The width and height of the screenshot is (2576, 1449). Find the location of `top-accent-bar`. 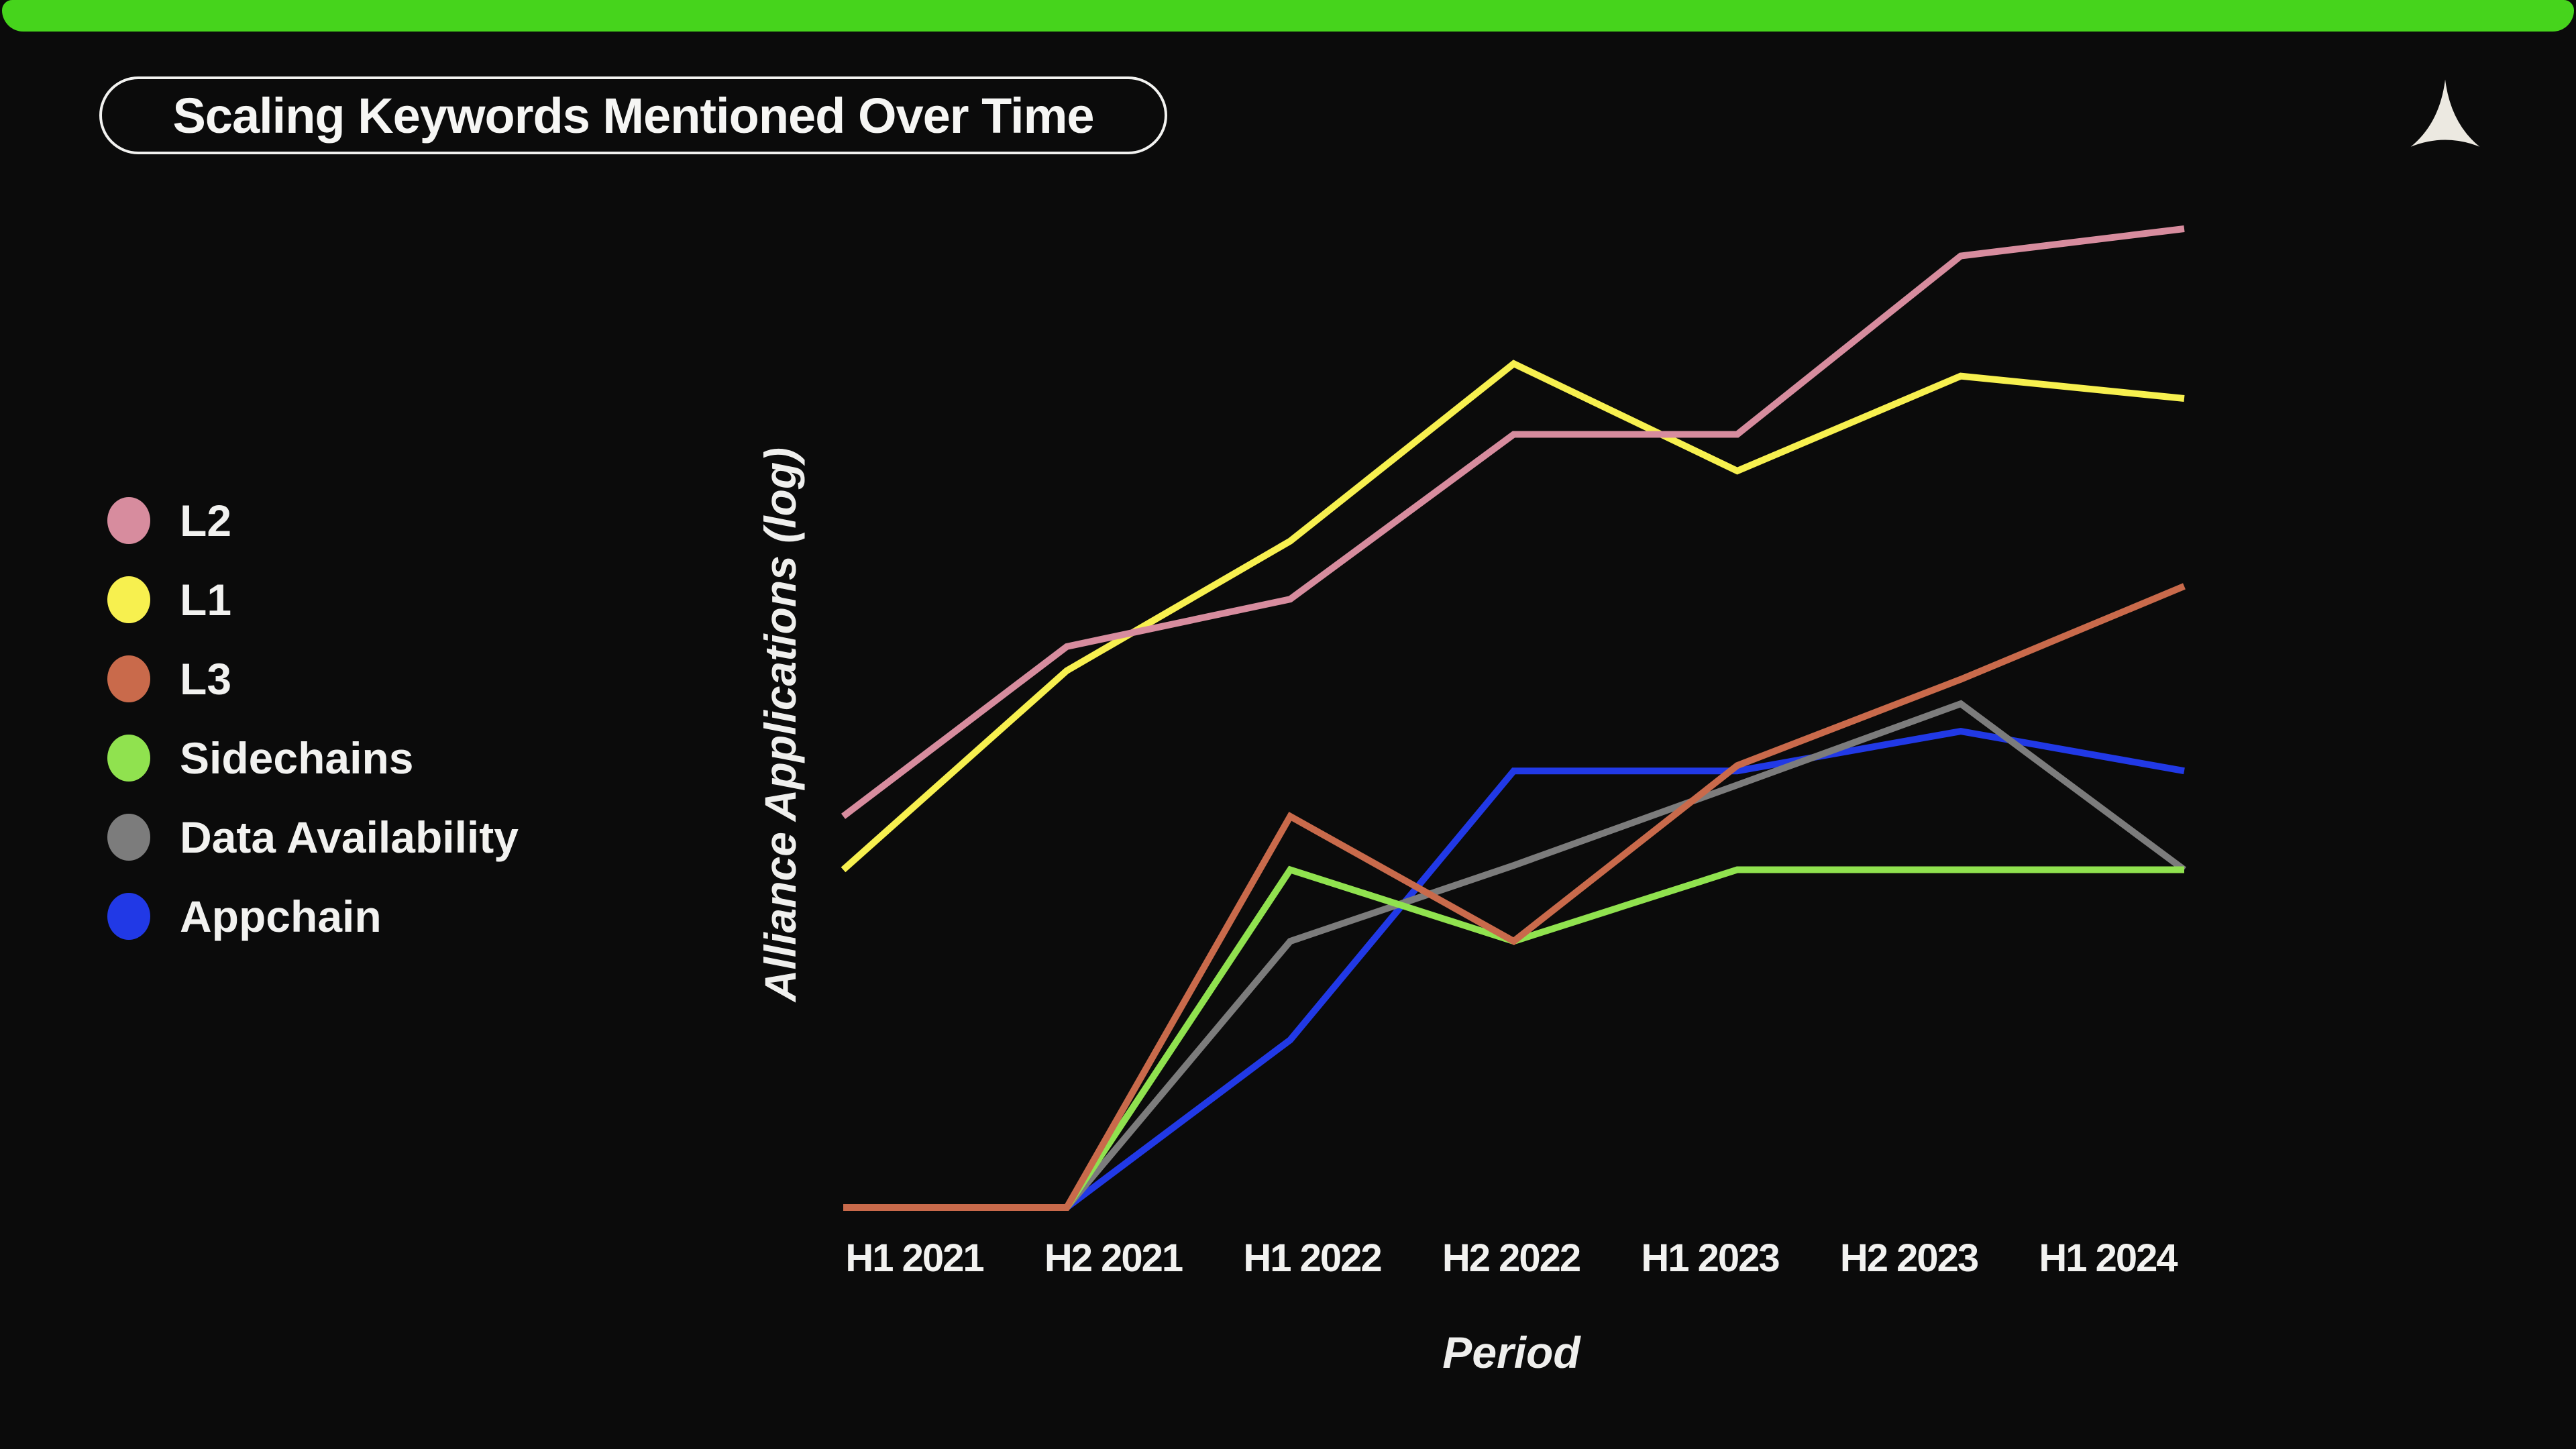

top-accent-bar is located at coordinates (1288, 16).